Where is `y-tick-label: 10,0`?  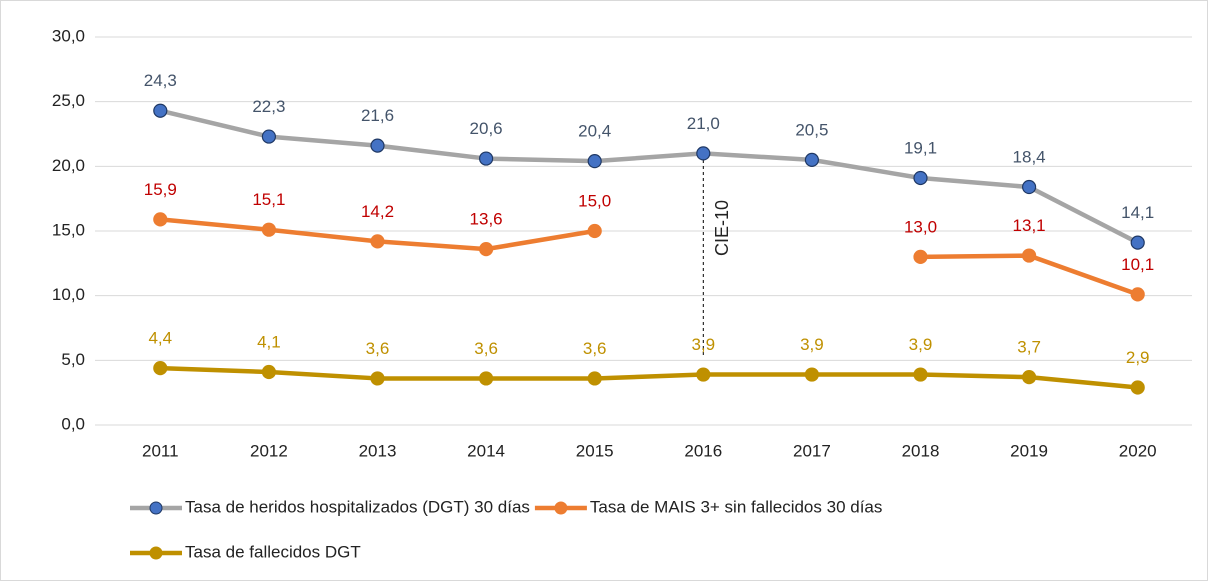
y-tick-label: 10,0 is located at coordinates (68, 294).